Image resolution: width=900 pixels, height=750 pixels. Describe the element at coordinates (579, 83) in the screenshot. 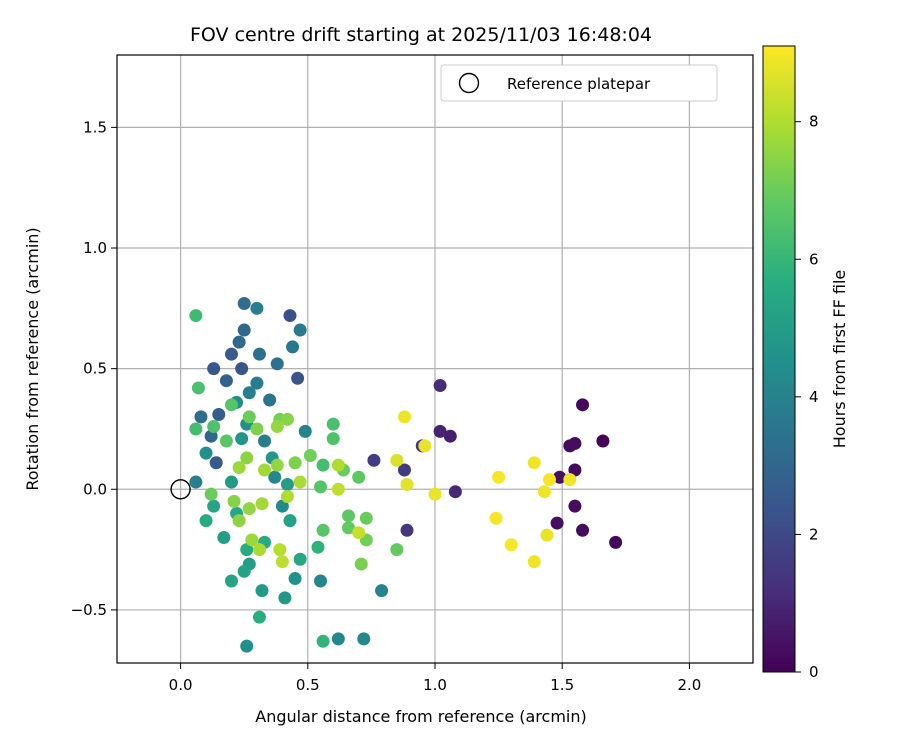

I see `legend-box` at that location.